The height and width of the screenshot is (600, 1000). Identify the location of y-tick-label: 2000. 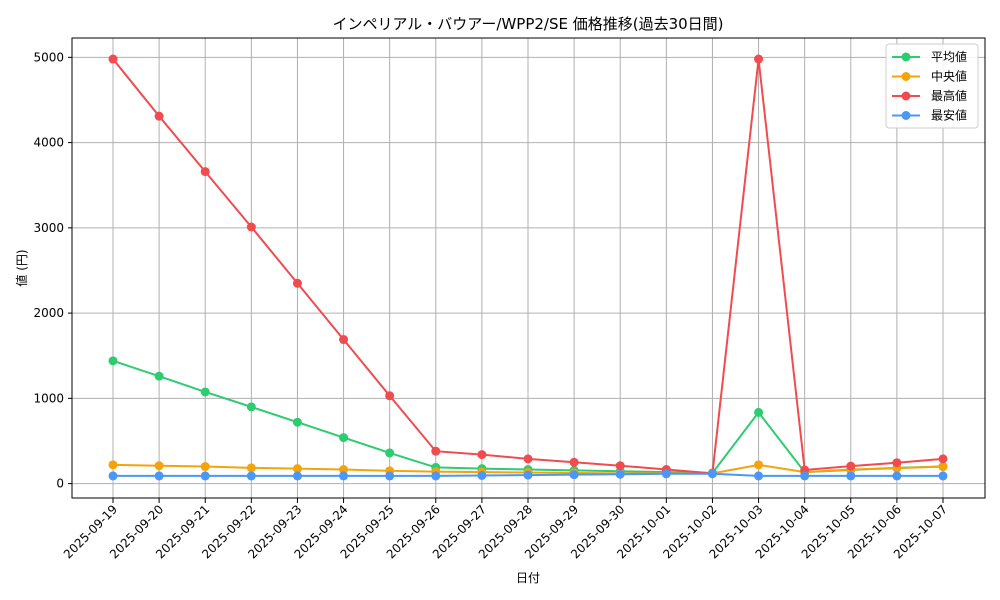
(48, 313).